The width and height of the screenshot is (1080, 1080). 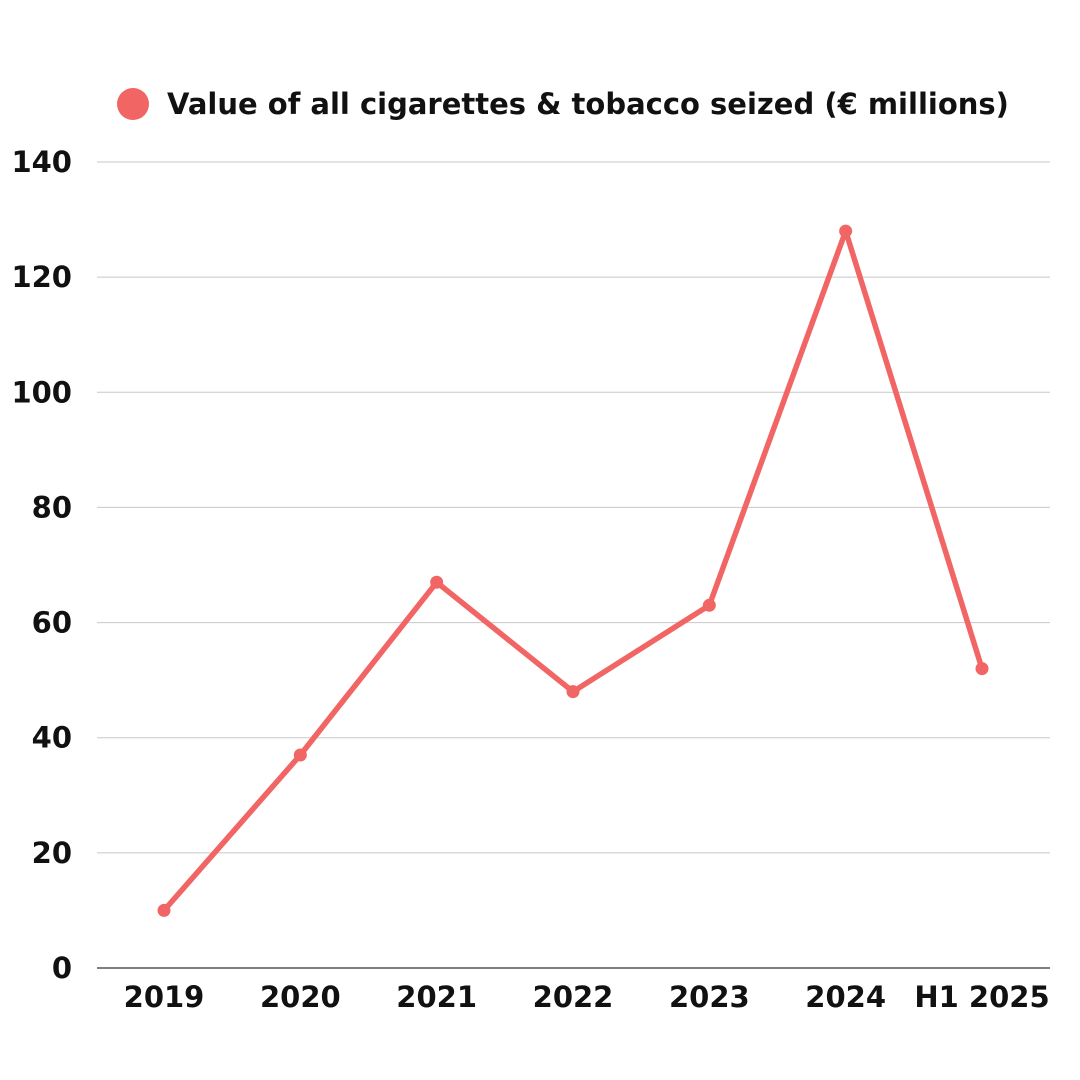 I want to click on x-tick-label: 2020, so click(x=300, y=997).